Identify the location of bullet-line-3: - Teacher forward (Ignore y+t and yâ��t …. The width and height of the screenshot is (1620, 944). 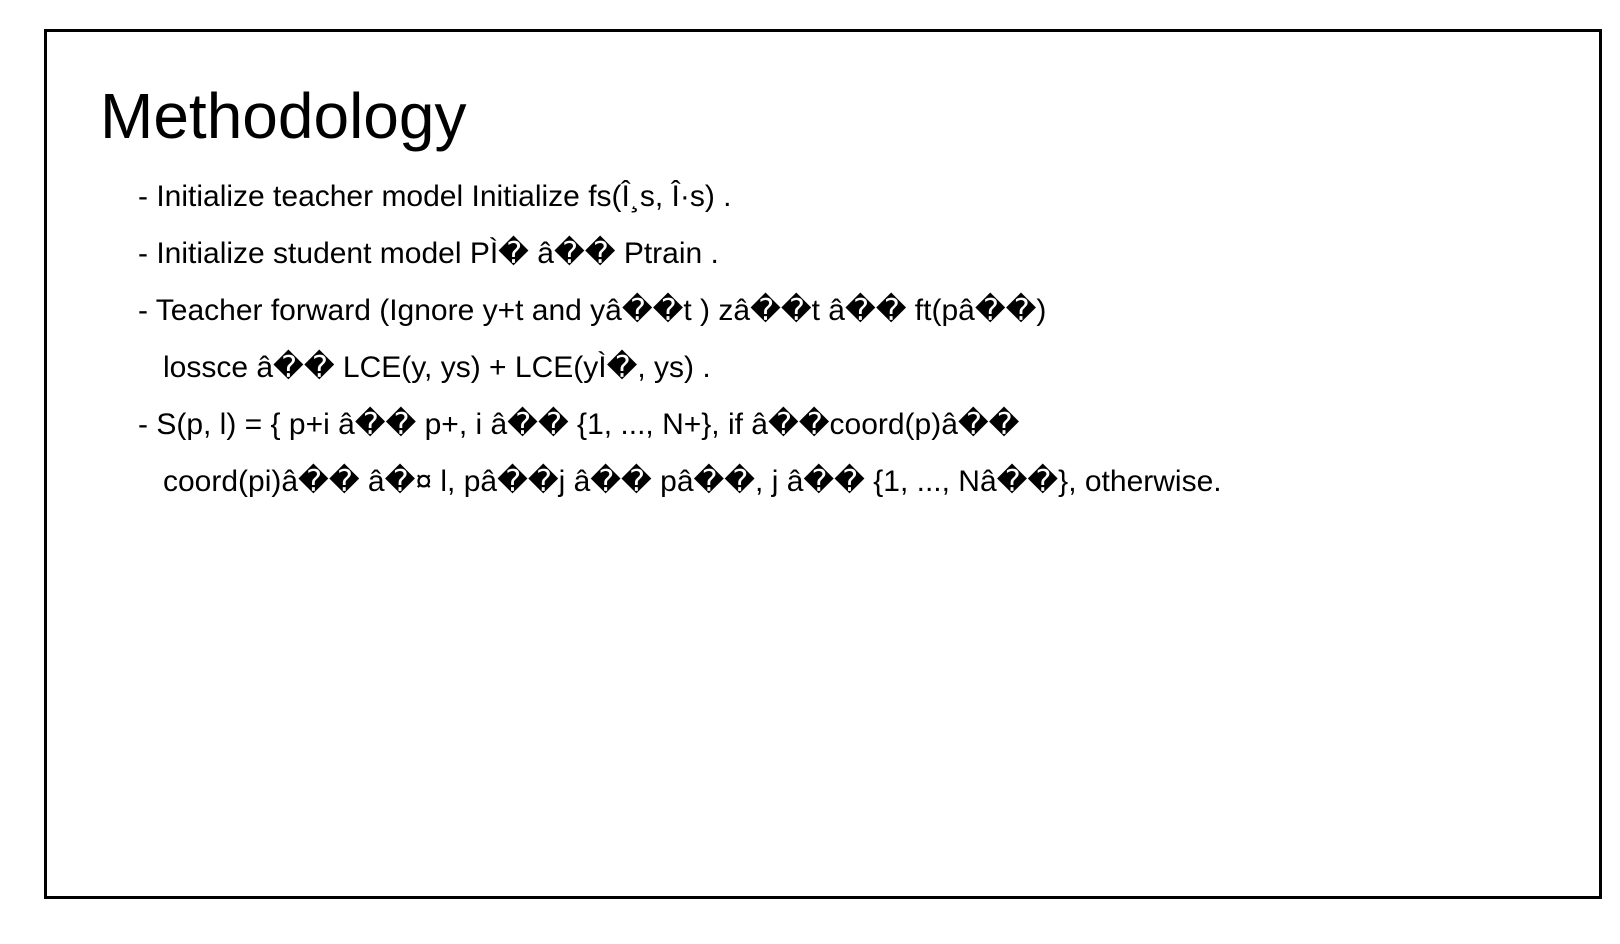
(592, 310).